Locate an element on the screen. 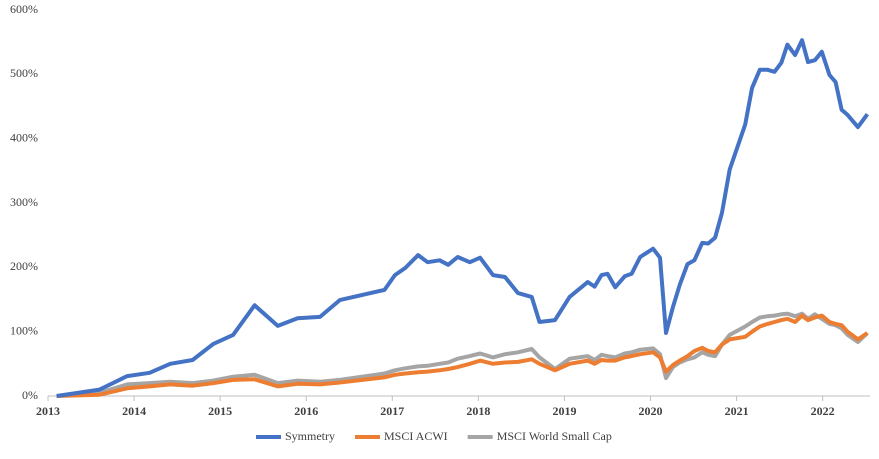 The image size is (879, 459). x-tick-label: 2022 is located at coordinates (823, 411).